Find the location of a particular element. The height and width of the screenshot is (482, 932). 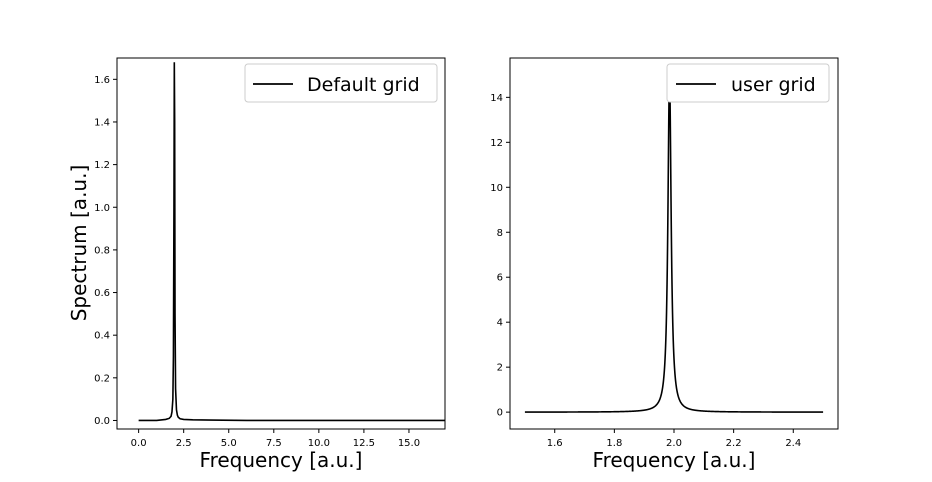

y-ticks: 0 2 4 6 8 10 12 14 is located at coordinates (500, 256).